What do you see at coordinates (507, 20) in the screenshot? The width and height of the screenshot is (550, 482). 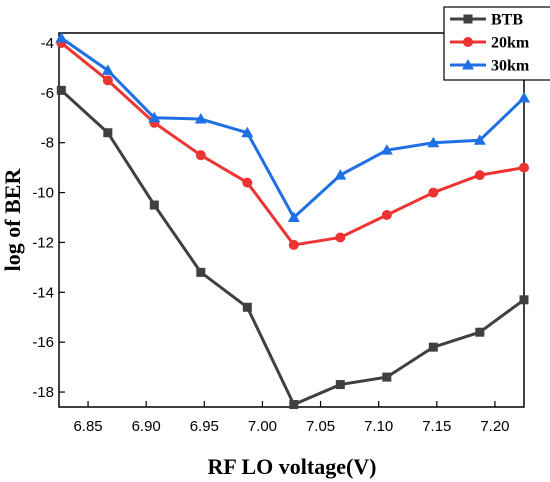 I see `legend-label: BTB` at bounding box center [507, 20].